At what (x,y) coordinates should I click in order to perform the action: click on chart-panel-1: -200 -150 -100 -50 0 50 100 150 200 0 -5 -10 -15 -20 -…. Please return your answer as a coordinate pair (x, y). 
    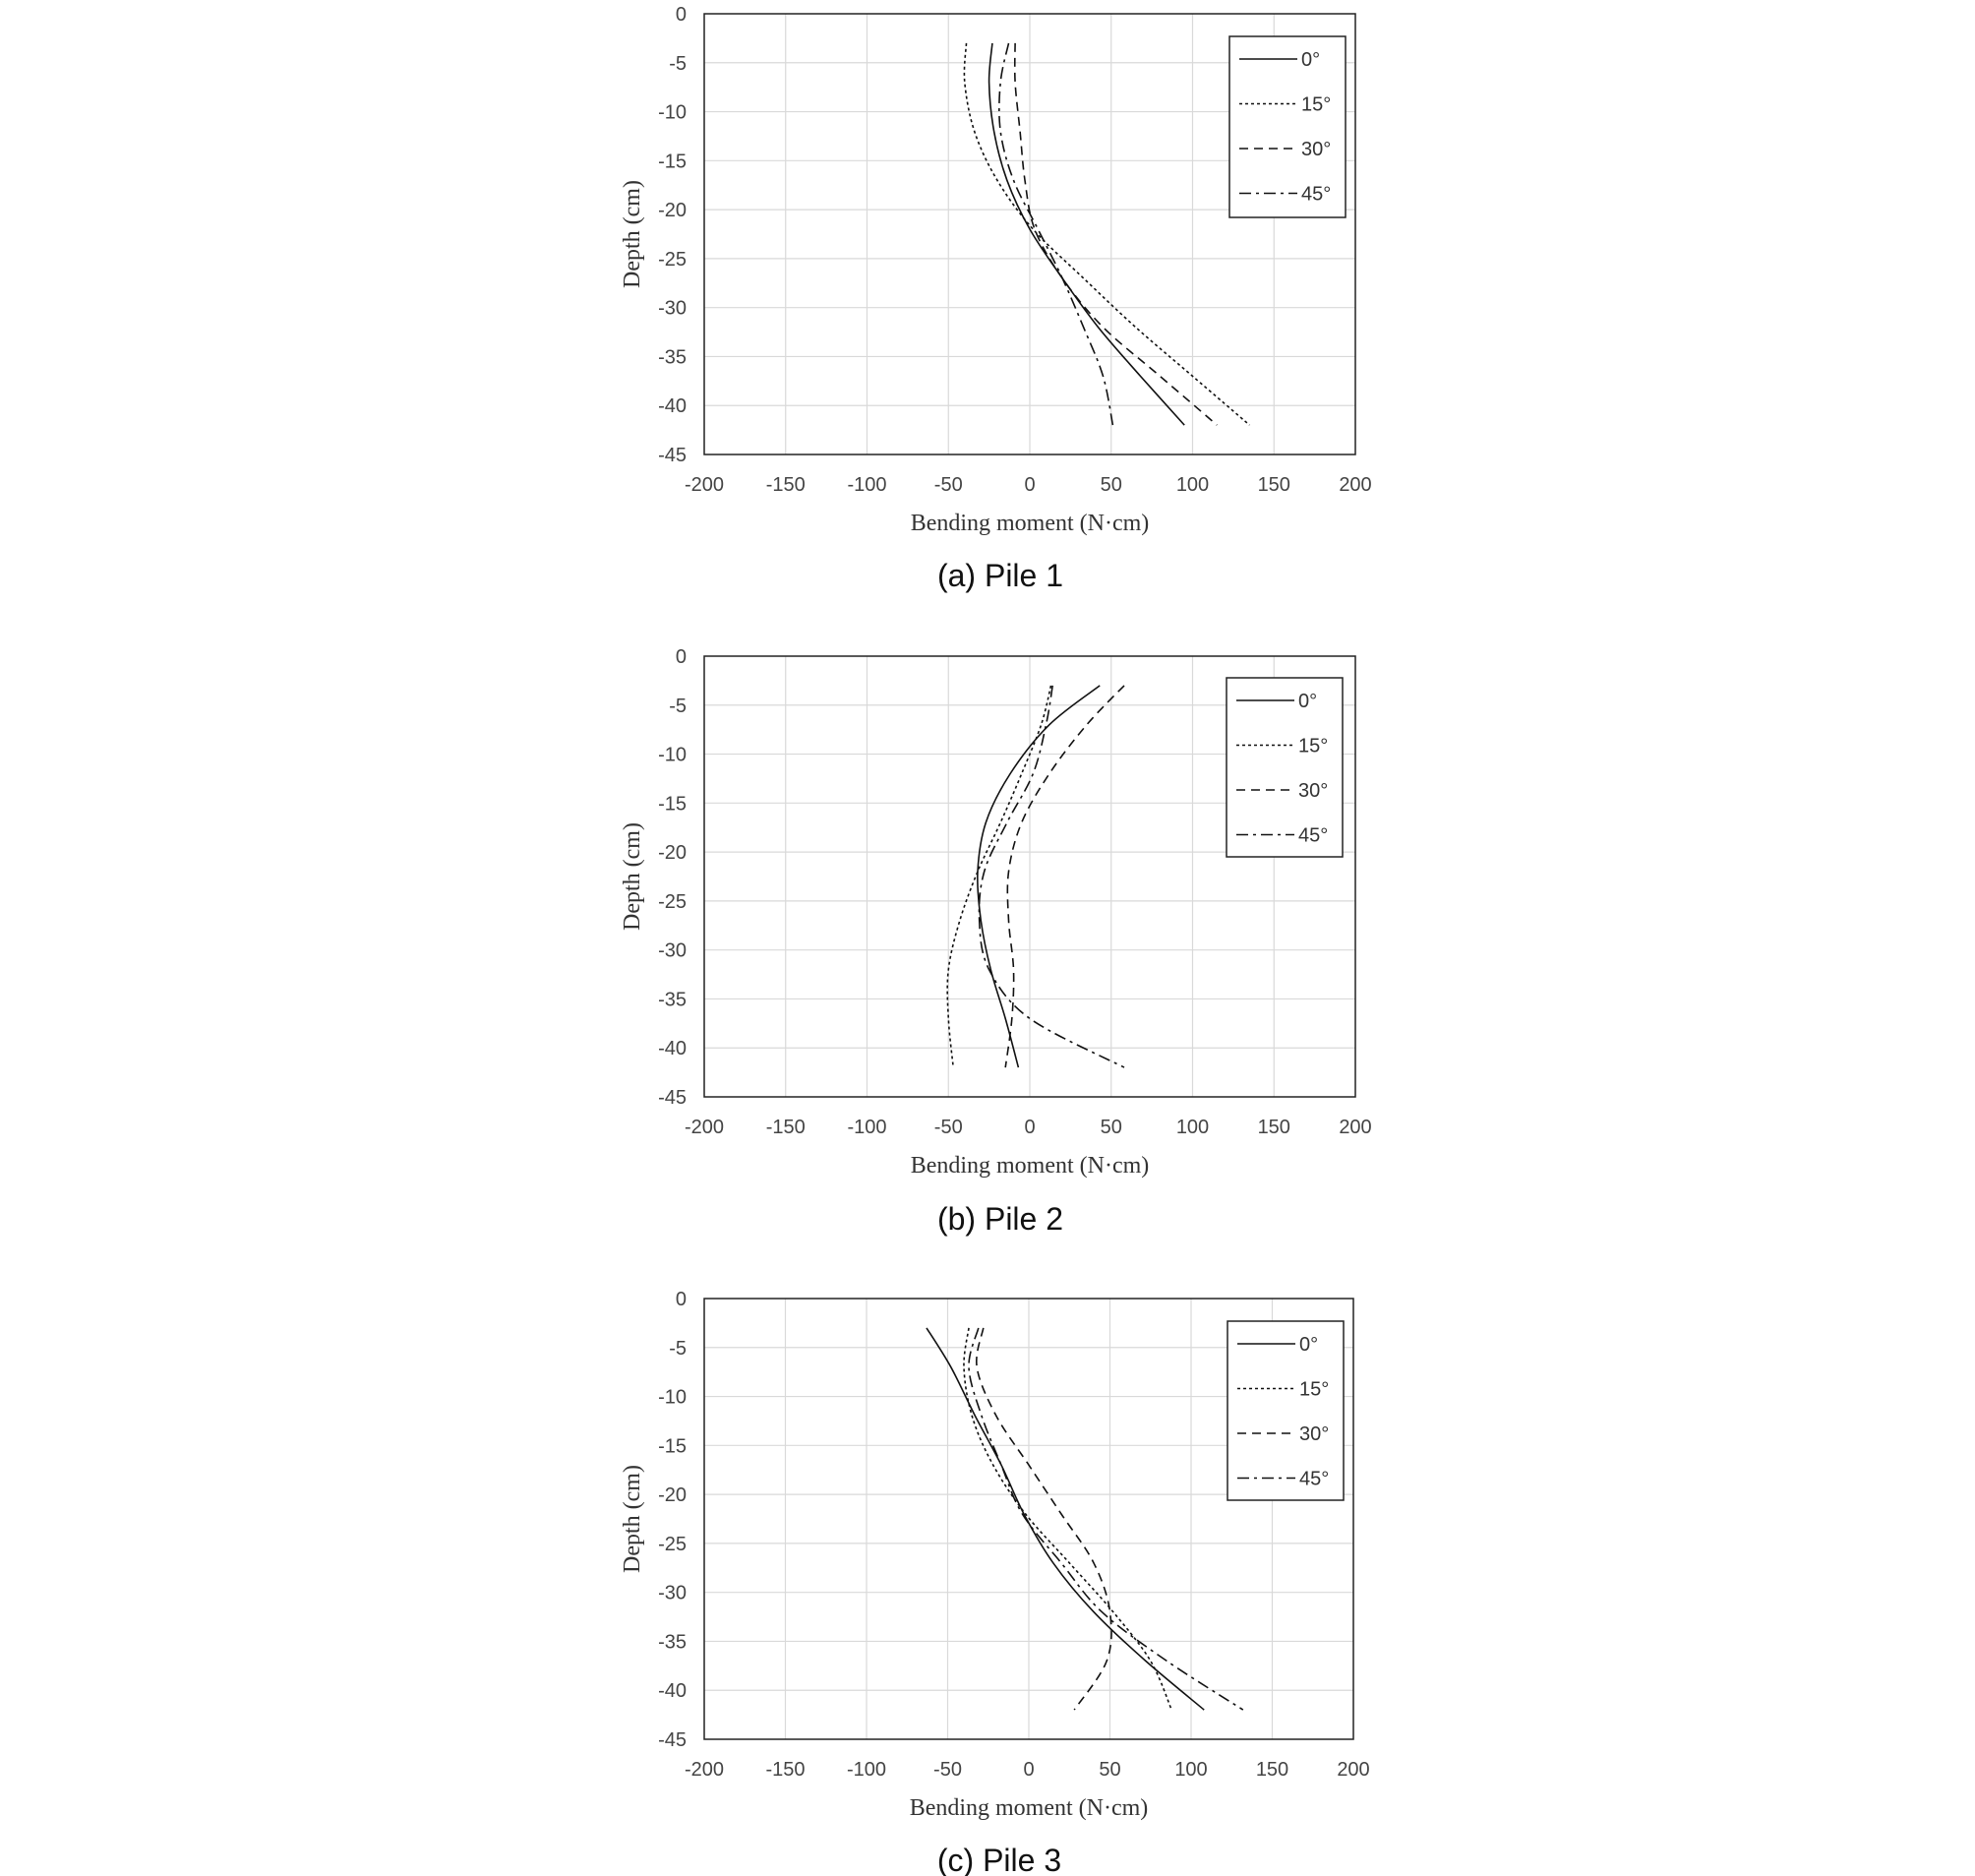
    Looking at the image, I should click on (996, 298).